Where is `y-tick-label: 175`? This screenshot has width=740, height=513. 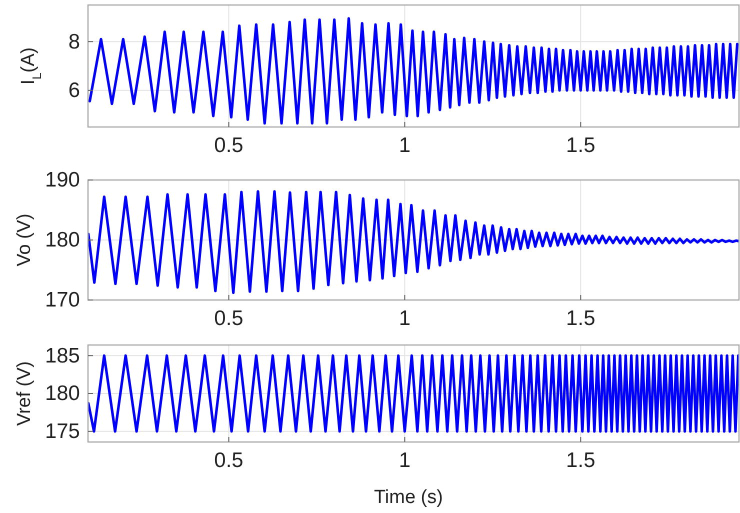 y-tick-label: 175 is located at coordinates (62, 432).